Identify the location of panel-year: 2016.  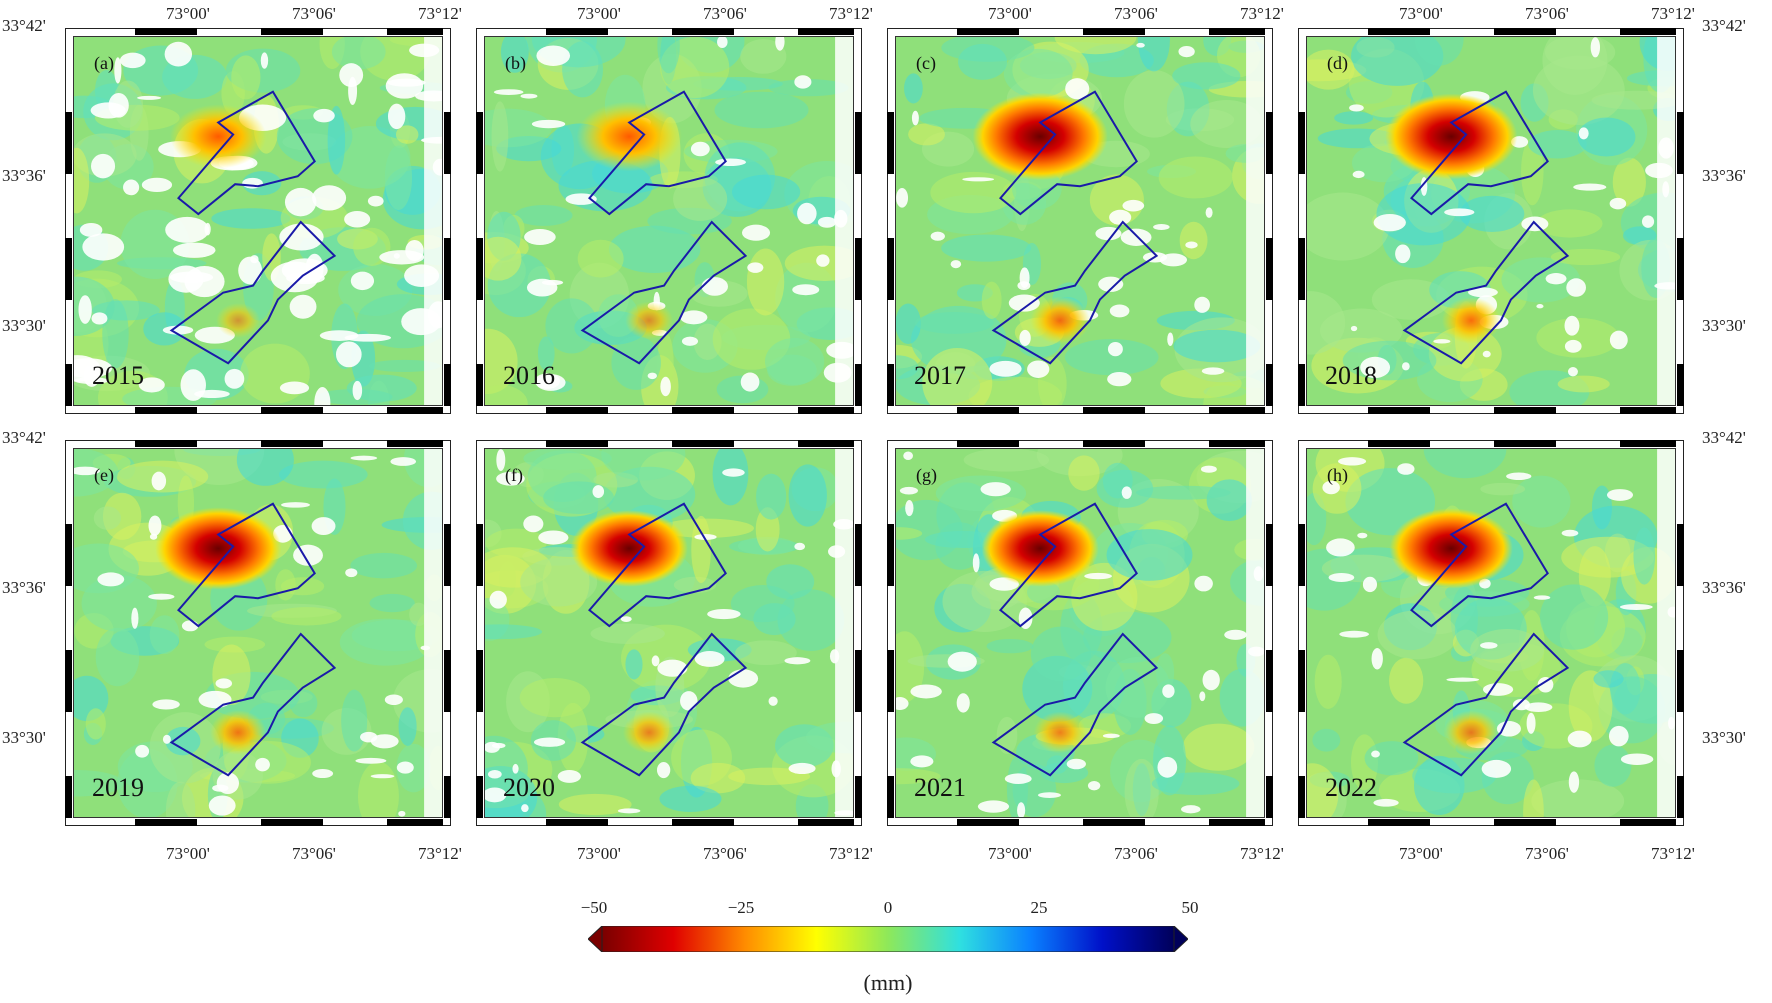
(529, 375).